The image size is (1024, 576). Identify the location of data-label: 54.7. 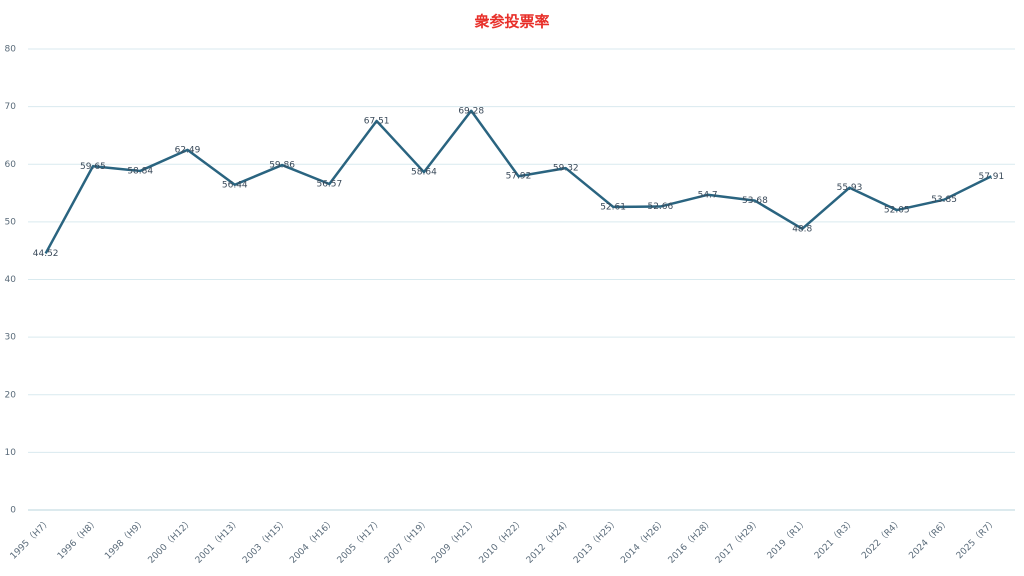
(708, 195).